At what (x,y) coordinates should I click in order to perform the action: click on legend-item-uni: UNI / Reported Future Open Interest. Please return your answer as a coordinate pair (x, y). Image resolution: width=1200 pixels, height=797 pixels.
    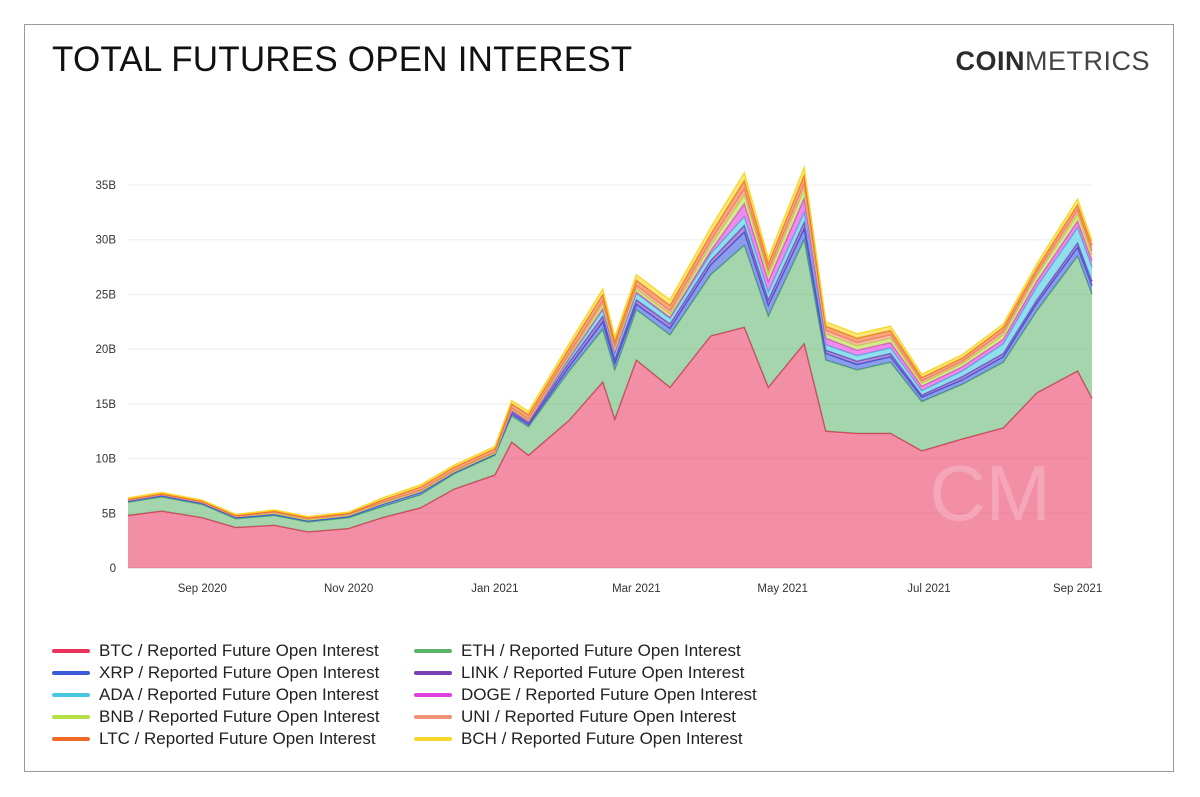
    Looking at the image, I should click on (575, 717).